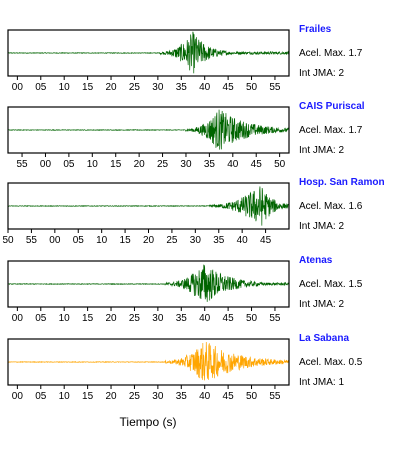 The height and width of the screenshot is (460, 410). Describe the element at coordinates (342, 182) in the screenshot. I see `station-name: Hosp. San Ramon` at that location.